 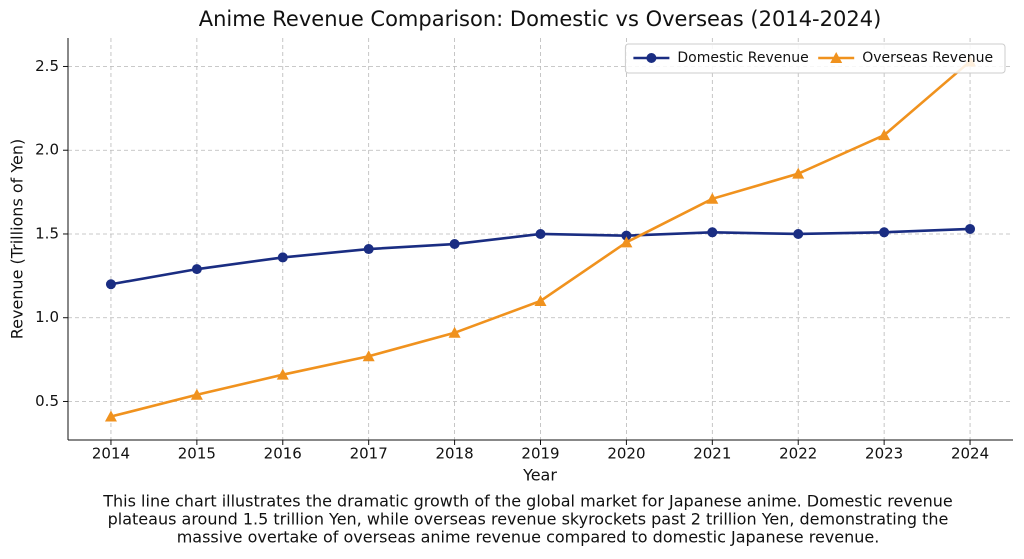 What do you see at coordinates (539, 475) in the screenshot?
I see `x-axis-label: Year` at bounding box center [539, 475].